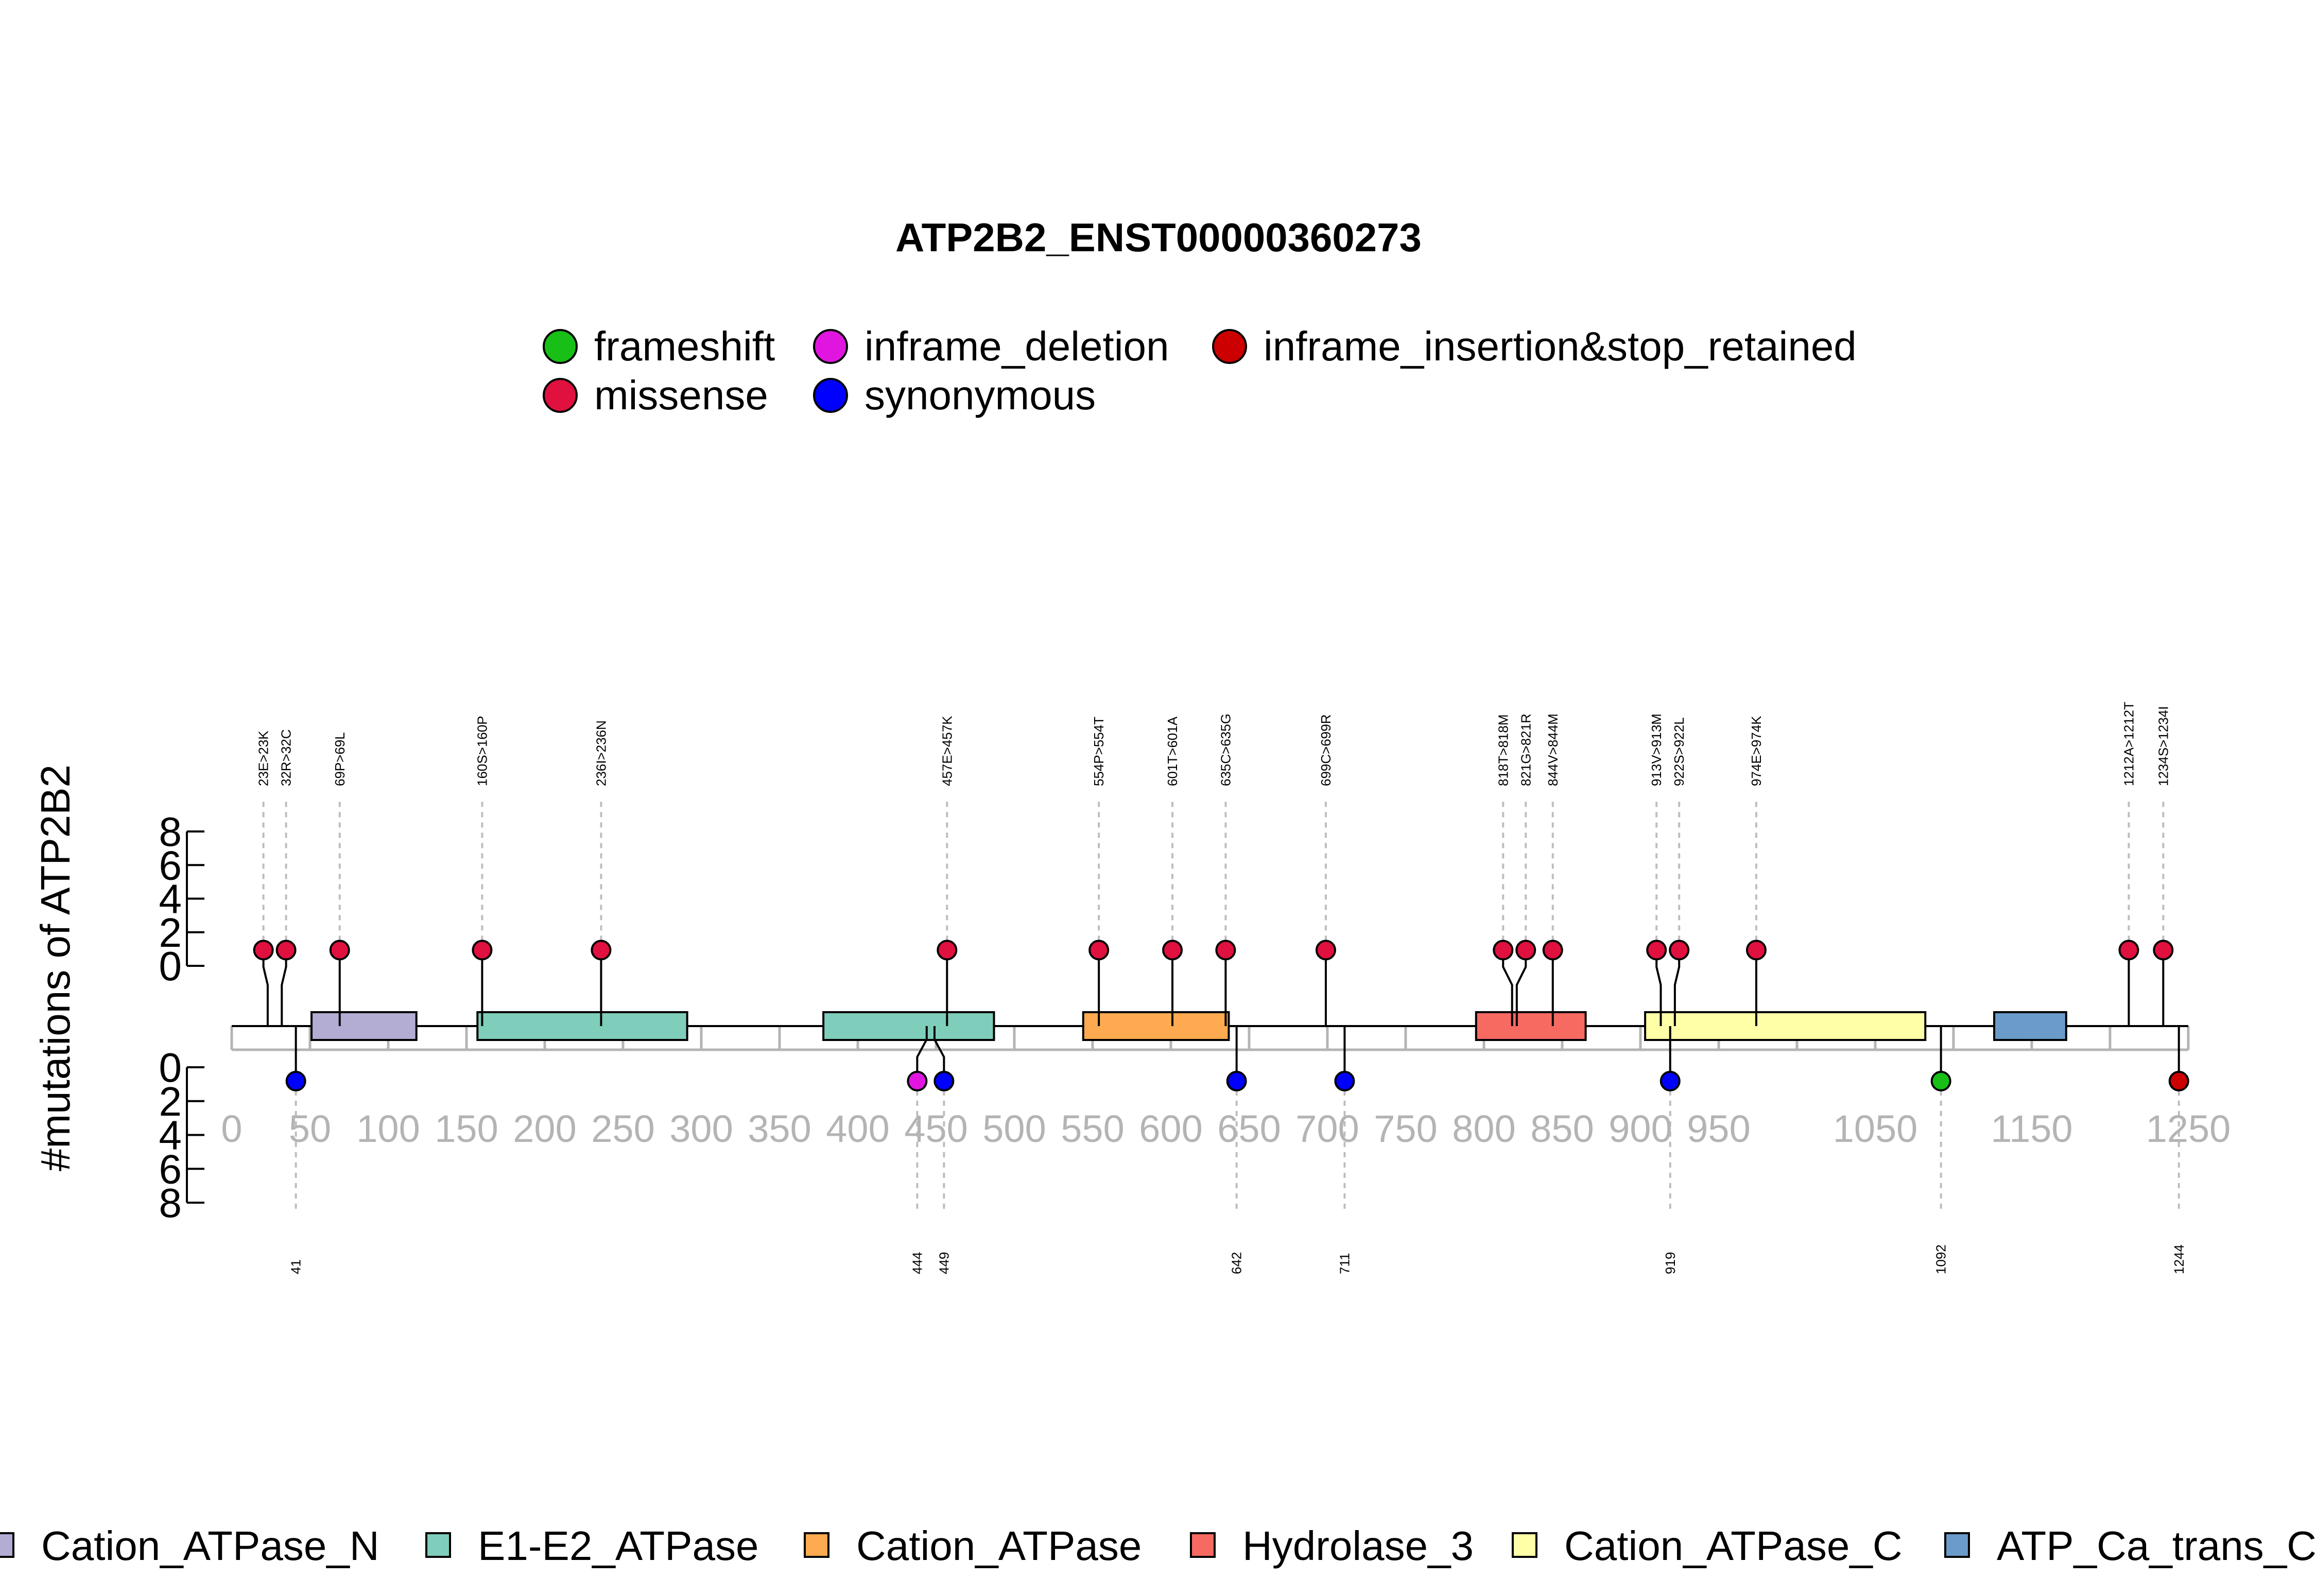 The height and width of the screenshot is (1596, 2317). What do you see at coordinates (944, 1263) in the screenshot?
I see `position-label: 449` at bounding box center [944, 1263].